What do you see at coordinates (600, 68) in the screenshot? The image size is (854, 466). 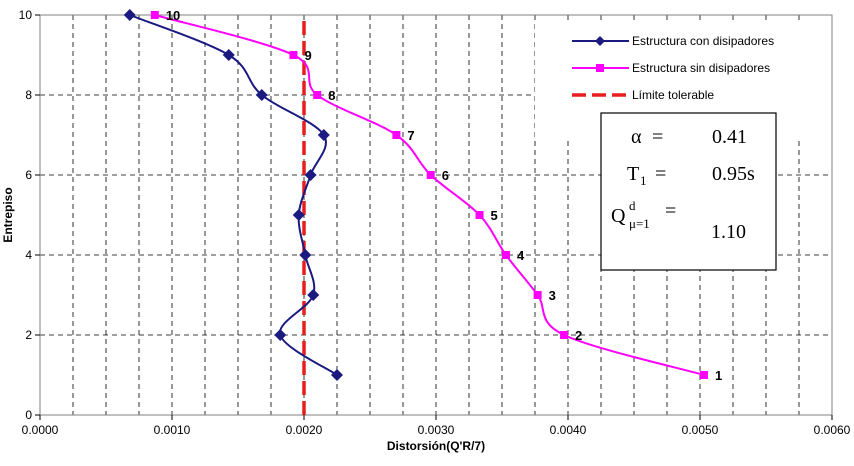 I see `legend-marker-square` at bounding box center [600, 68].